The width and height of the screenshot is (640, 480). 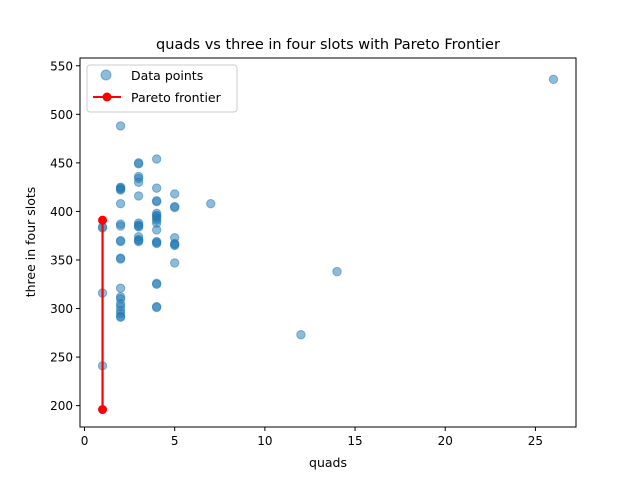 What do you see at coordinates (61, 212) in the screenshot?
I see `y-tick-label: 400` at bounding box center [61, 212].